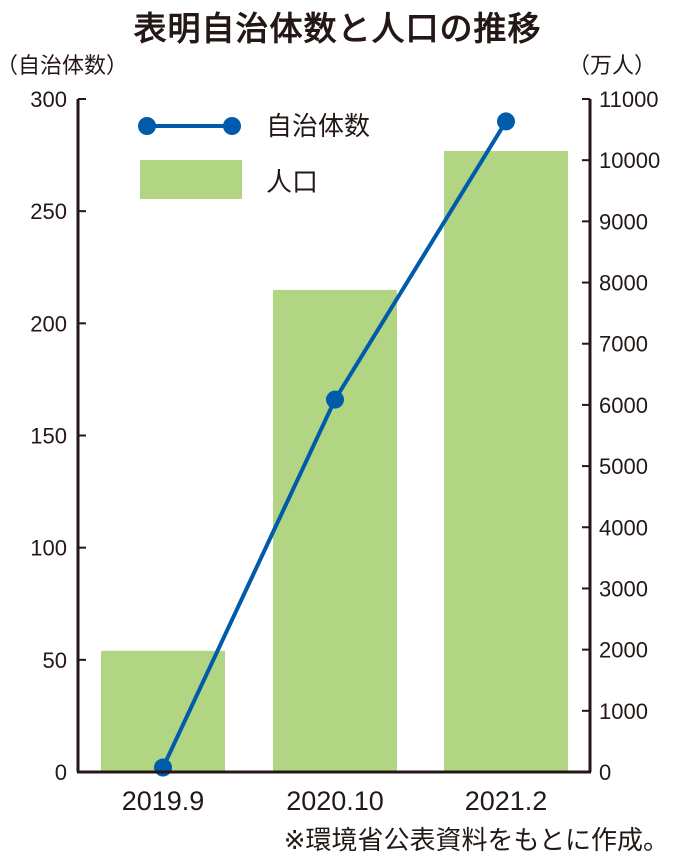  What do you see at coordinates (48, 436) in the screenshot?
I see `left-tick-label-3: 150` at bounding box center [48, 436].